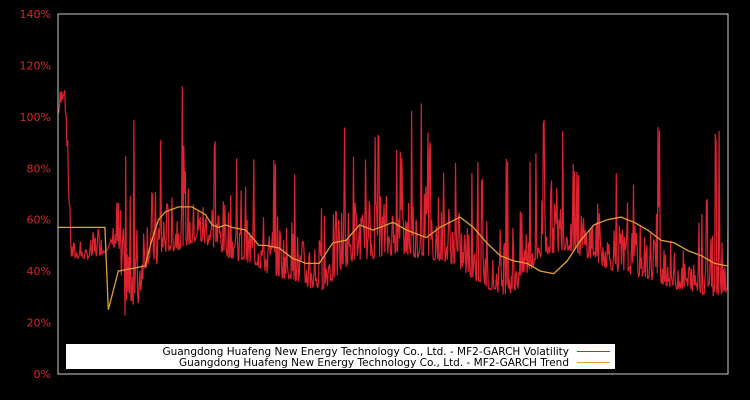 The height and width of the screenshot is (400, 750). What do you see at coordinates (35, 65) in the screenshot?
I see `y-tick-label: 120%` at bounding box center [35, 65].